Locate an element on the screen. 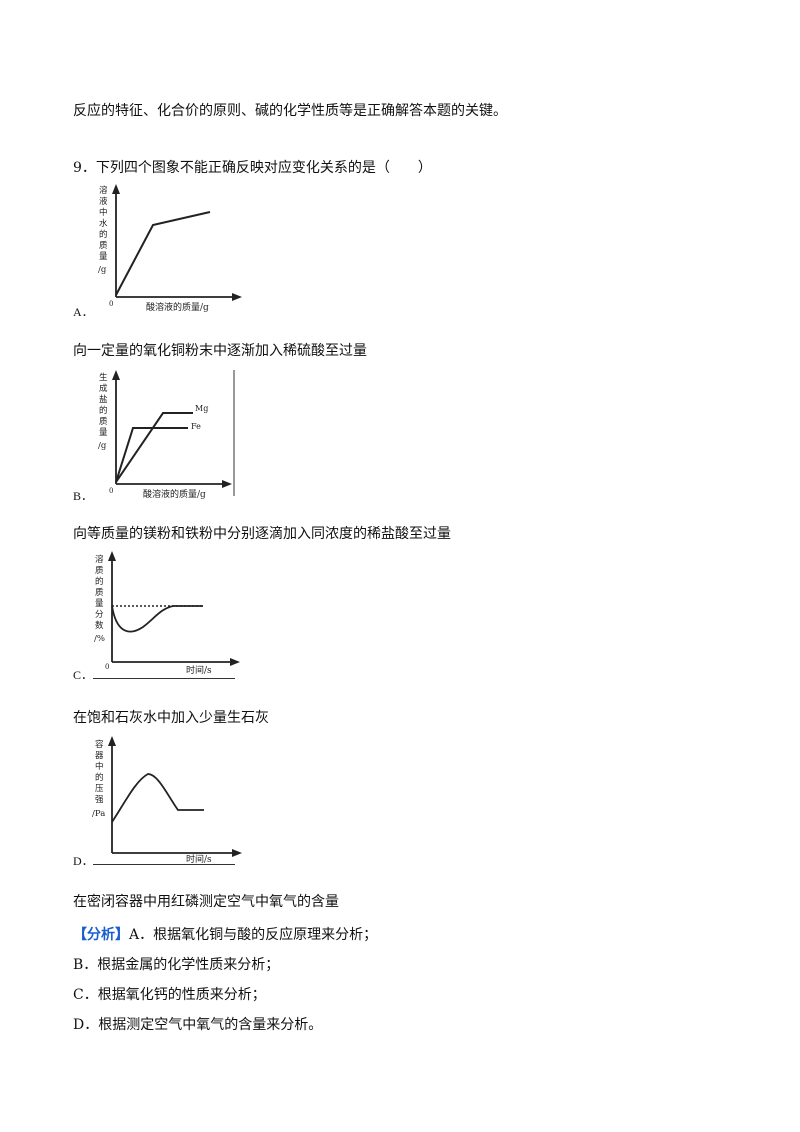  option-a-label: A． is located at coordinates (83, 312).